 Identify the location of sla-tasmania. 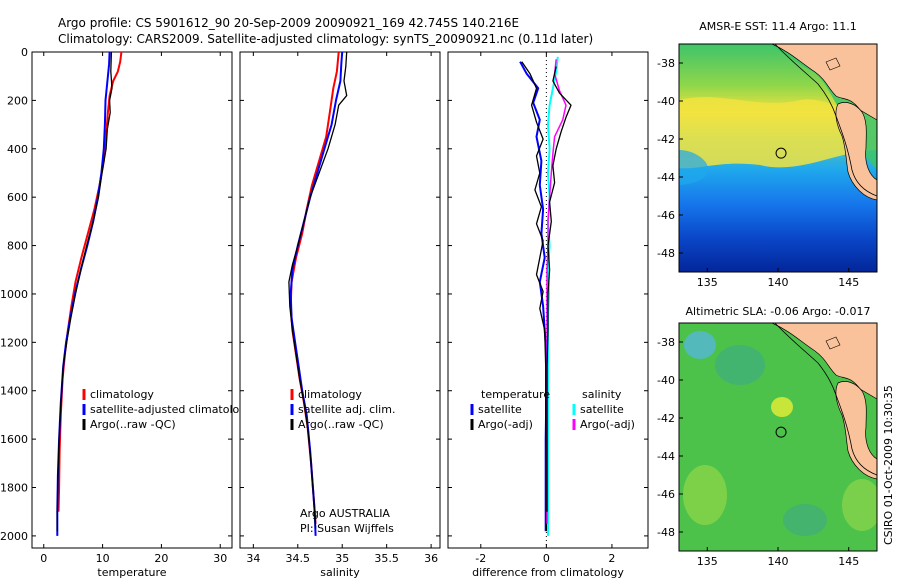
(856, 430).